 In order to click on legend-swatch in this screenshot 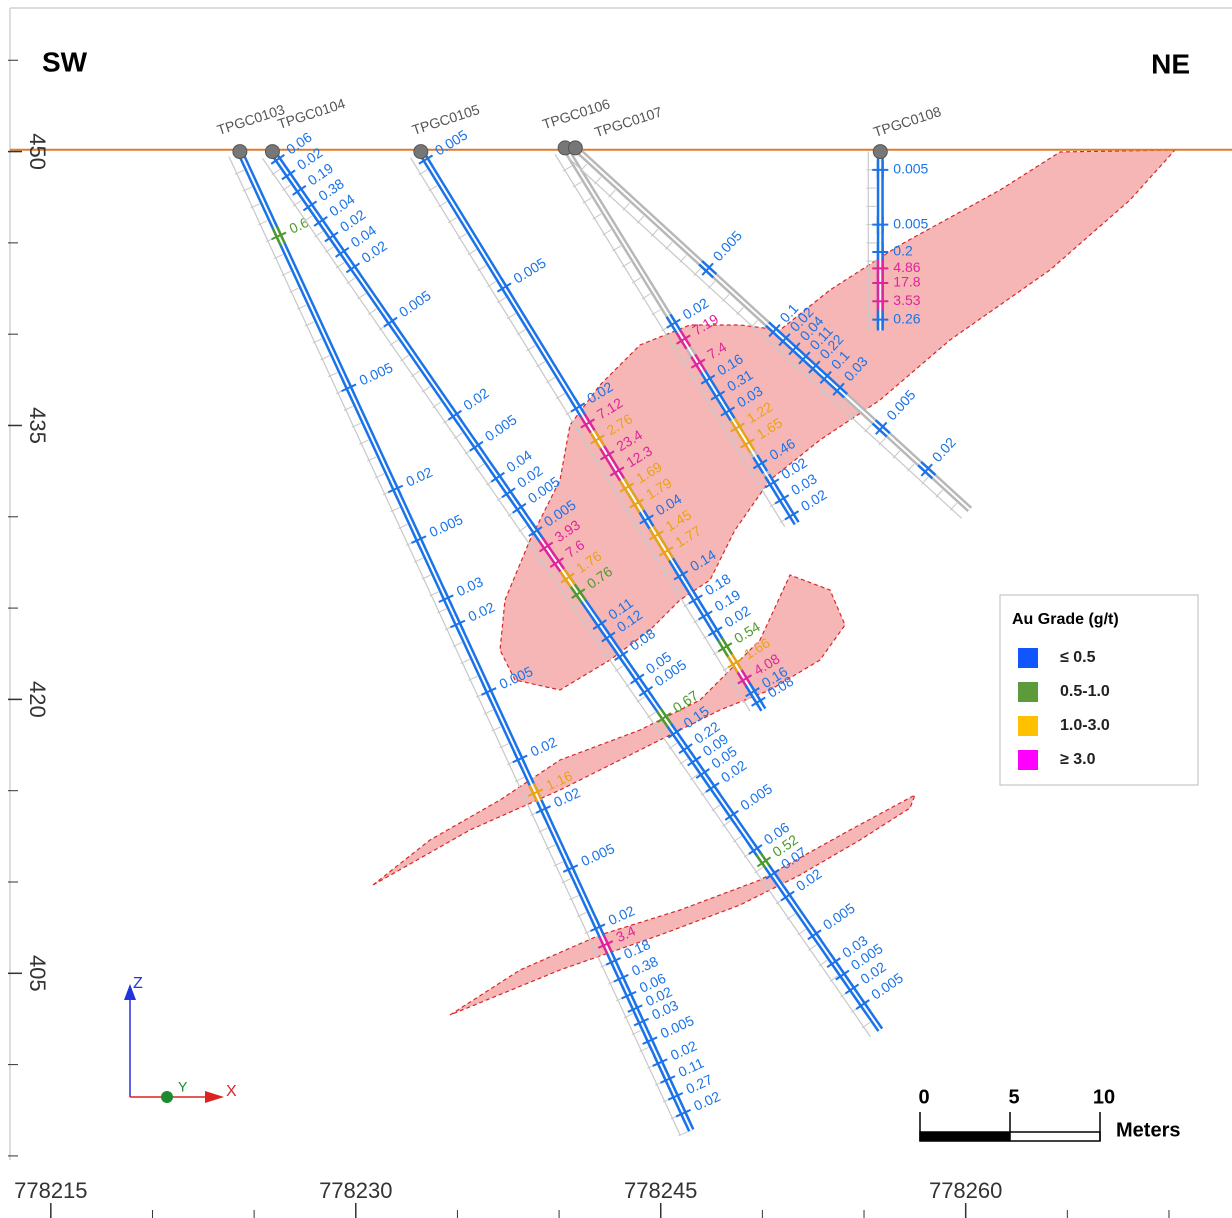, I will do `click(1028, 692)`.